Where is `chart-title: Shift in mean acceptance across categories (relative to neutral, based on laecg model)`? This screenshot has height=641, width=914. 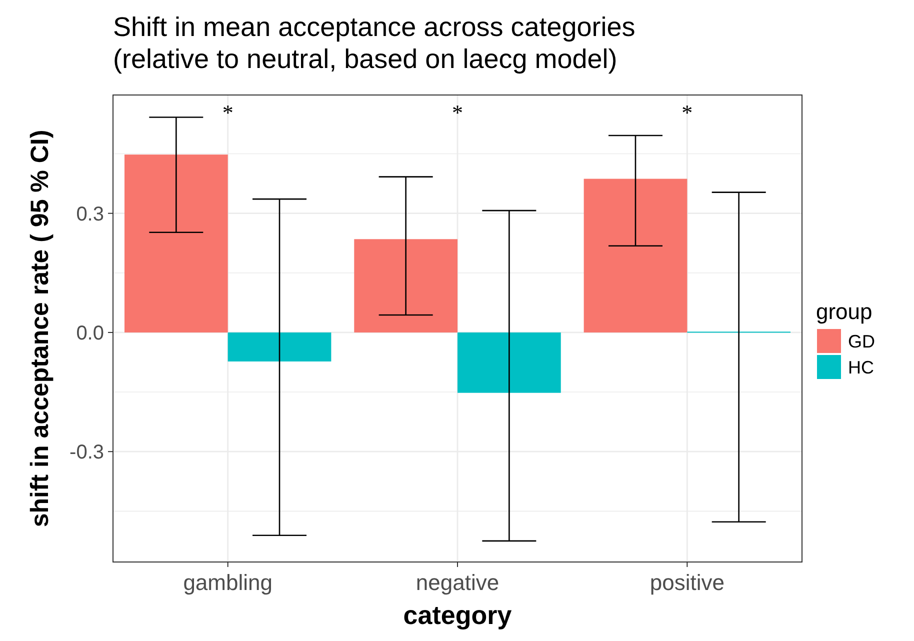 chart-title: Shift in mean acceptance across categories (relative to neutral, based on laecg model) is located at coordinates (374, 43).